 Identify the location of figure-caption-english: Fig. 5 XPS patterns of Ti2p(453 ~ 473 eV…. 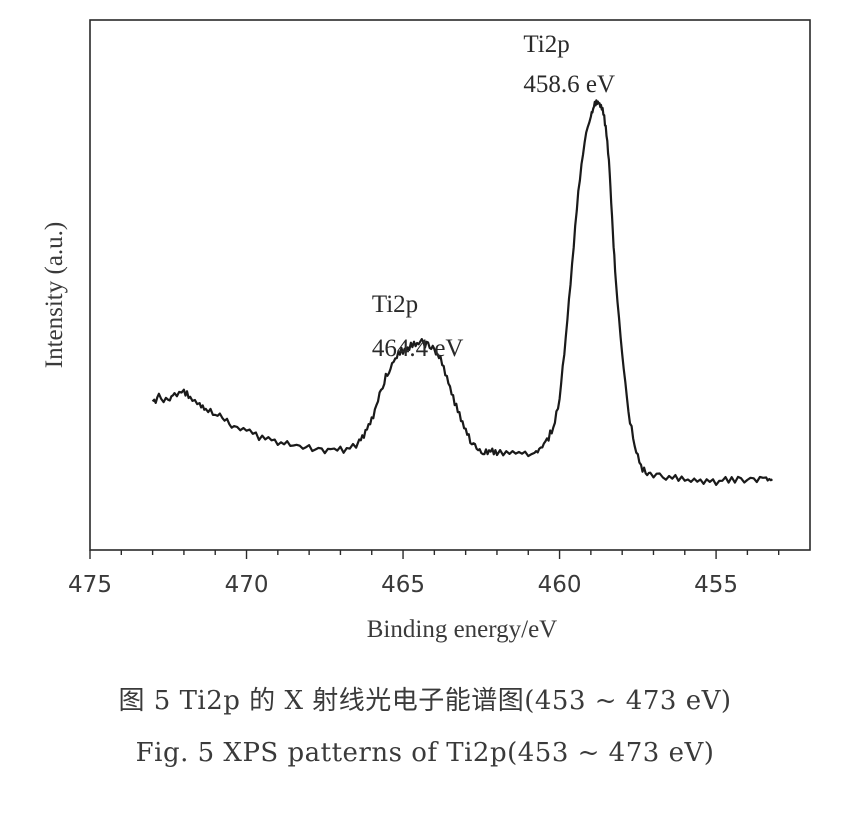
(425, 753).